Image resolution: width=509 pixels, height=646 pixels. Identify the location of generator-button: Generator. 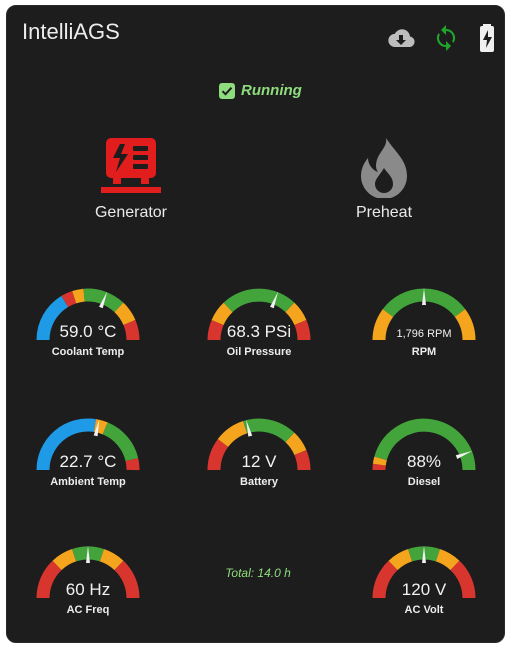
(131, 184).